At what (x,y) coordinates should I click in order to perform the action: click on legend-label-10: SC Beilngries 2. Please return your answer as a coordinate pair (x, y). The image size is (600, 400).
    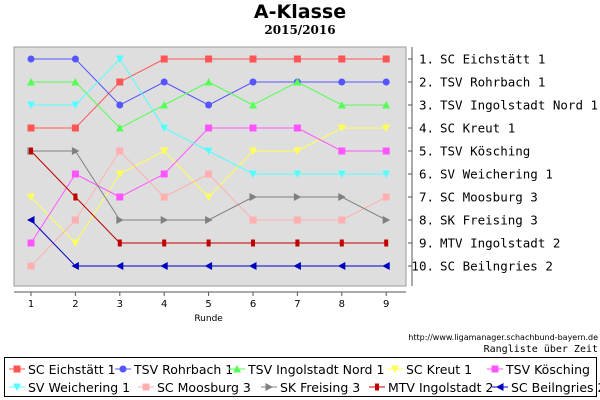
    Looking at the image, I should click on (555, 387).